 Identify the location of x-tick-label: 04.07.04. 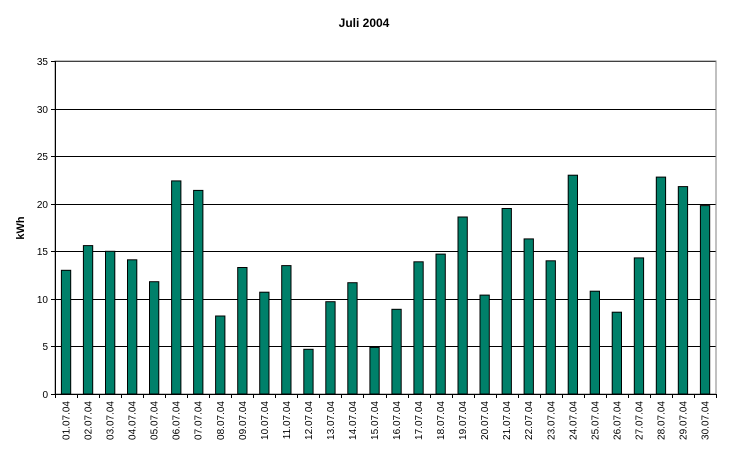
(133, 420).